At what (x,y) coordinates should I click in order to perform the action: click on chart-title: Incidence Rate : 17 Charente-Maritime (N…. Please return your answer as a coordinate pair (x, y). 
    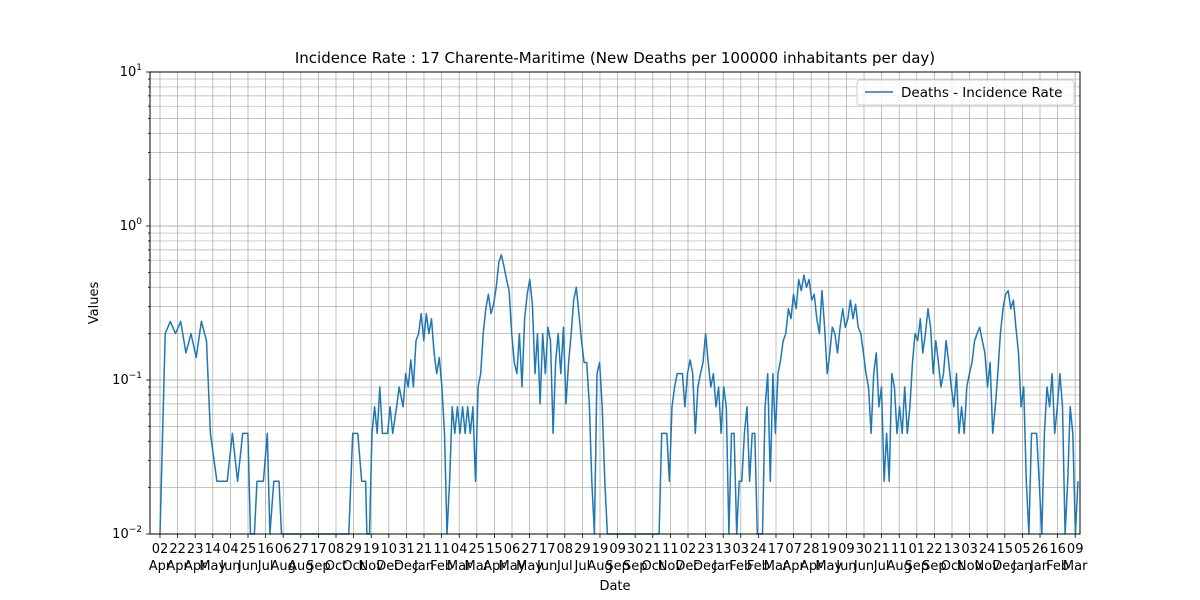
    Looking at the image, I should click on (615, 58).